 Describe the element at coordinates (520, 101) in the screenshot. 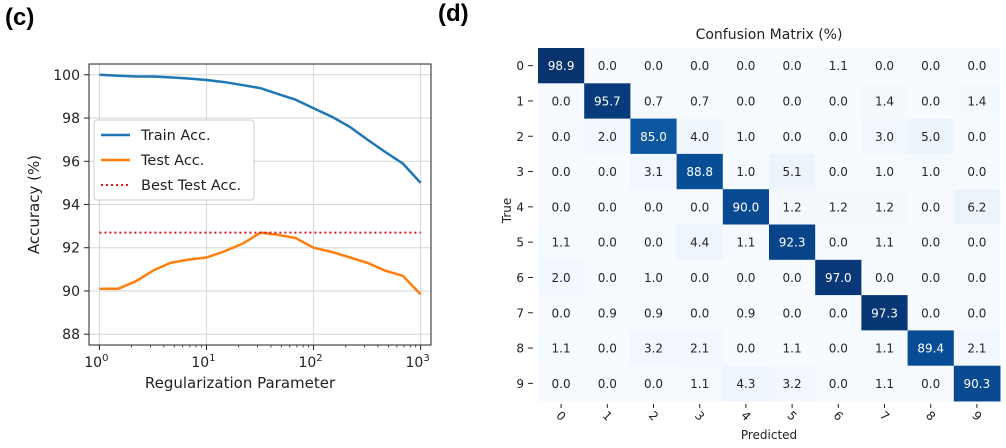

I see `row-tick-label-1: 1` at that location.